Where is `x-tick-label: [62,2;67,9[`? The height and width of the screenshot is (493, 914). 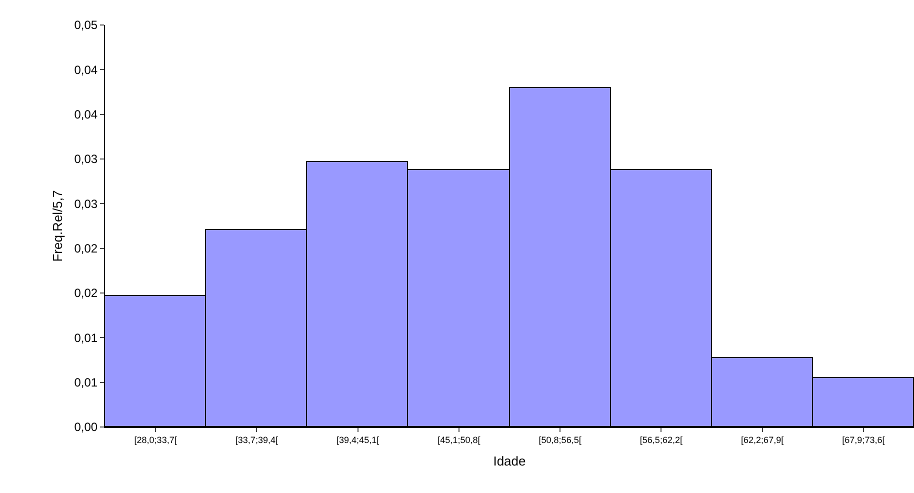 x-tick-label: [62,2;67,9[ is located at coordinates (762, 439).